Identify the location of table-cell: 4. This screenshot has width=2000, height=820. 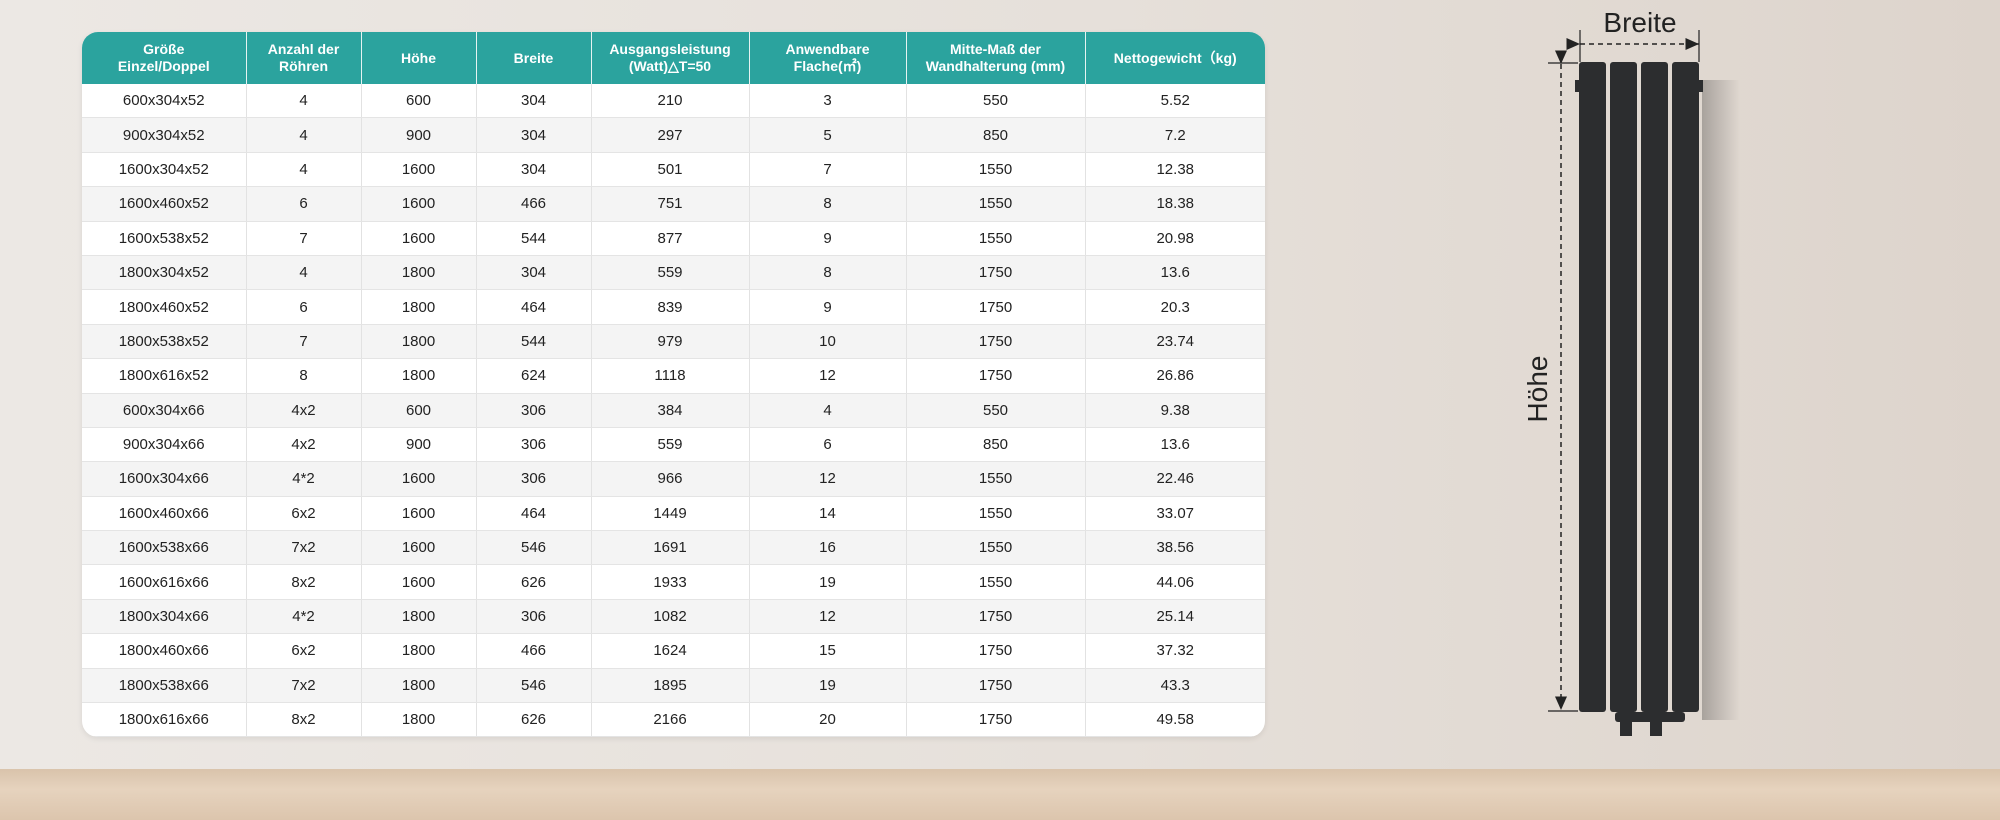
(828, 410).